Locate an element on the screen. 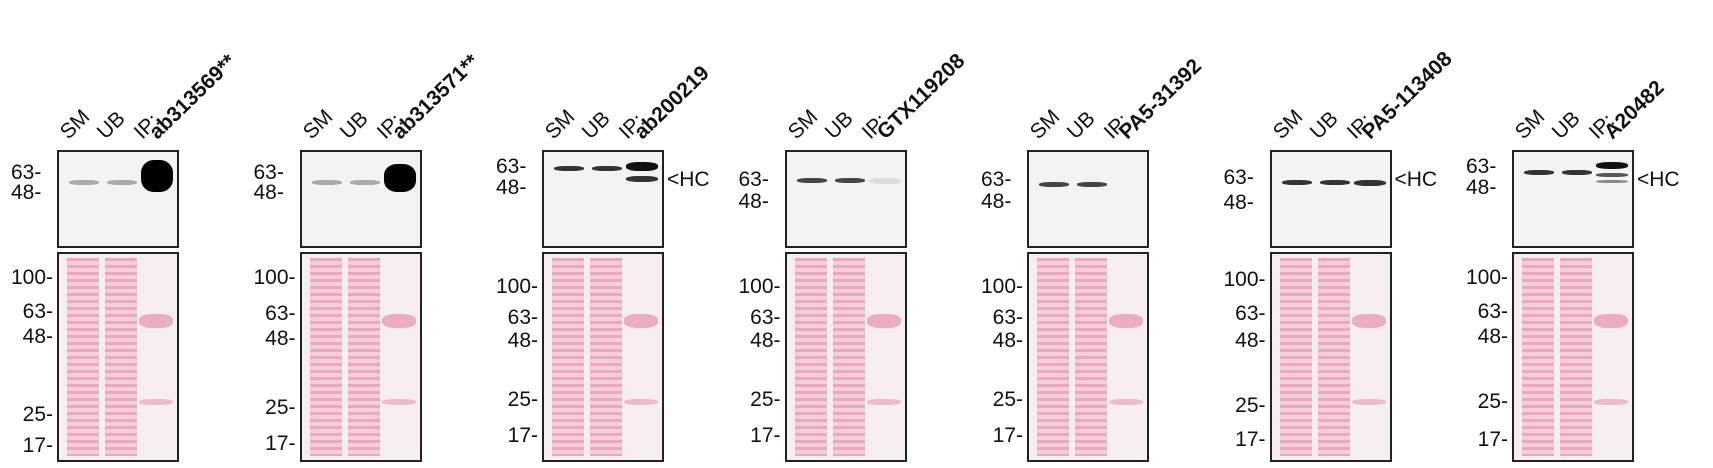  antibody-label: ab313571** is located at coordinates (435, 97).